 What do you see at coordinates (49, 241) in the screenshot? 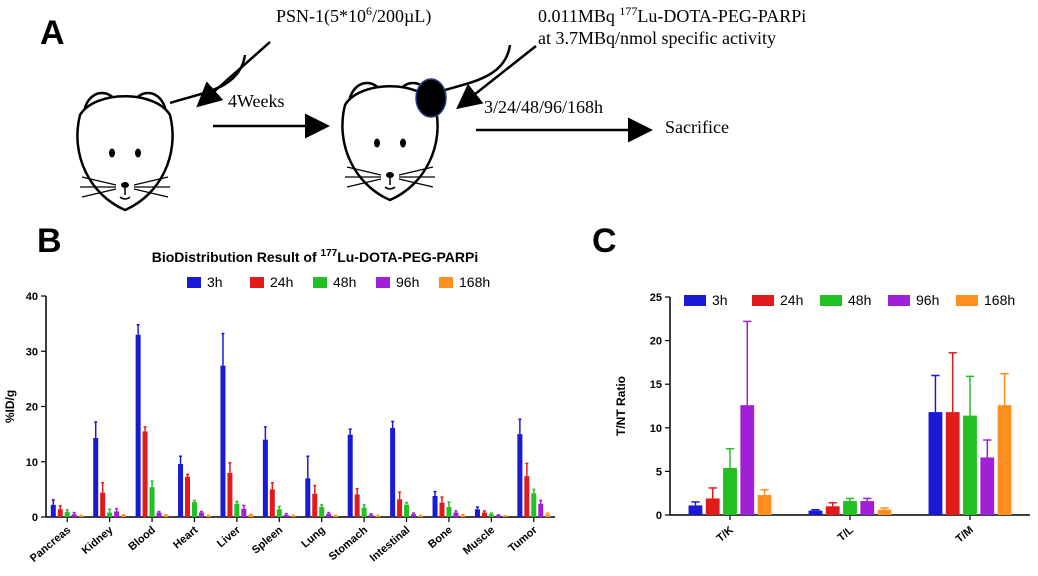
I see `panel-b-label: B` at bounding box center [49, 241].